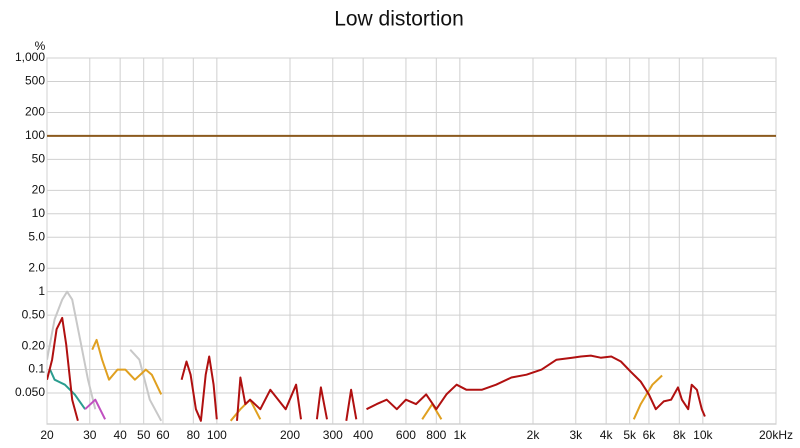 The width and height of the screenshot is (800, 448). Describe the element at coordinates (436, 435) in the screenshot. I see `x-tick-label: 800` at that location.